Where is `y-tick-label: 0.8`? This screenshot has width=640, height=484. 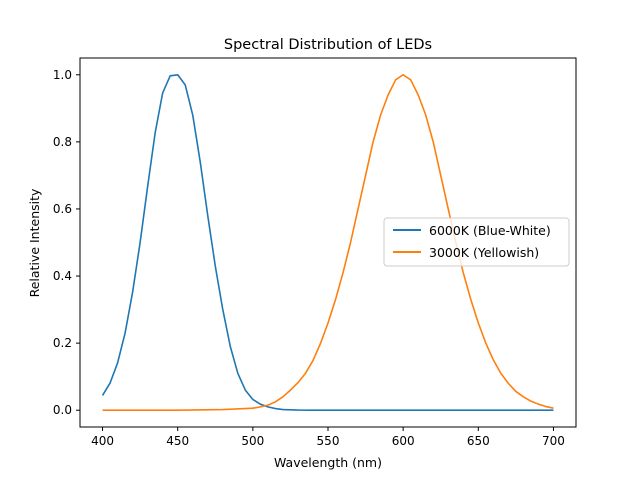
y-tick-label: 0.8 is located at coordinates (62, 142).